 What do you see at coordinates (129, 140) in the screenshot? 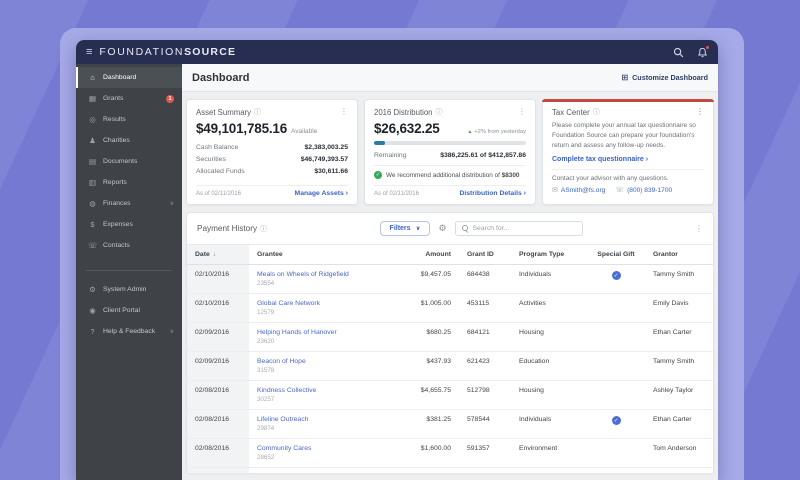
I see `sidebar-item-charities: ♟ Charities` at bounding box center [129, 140].